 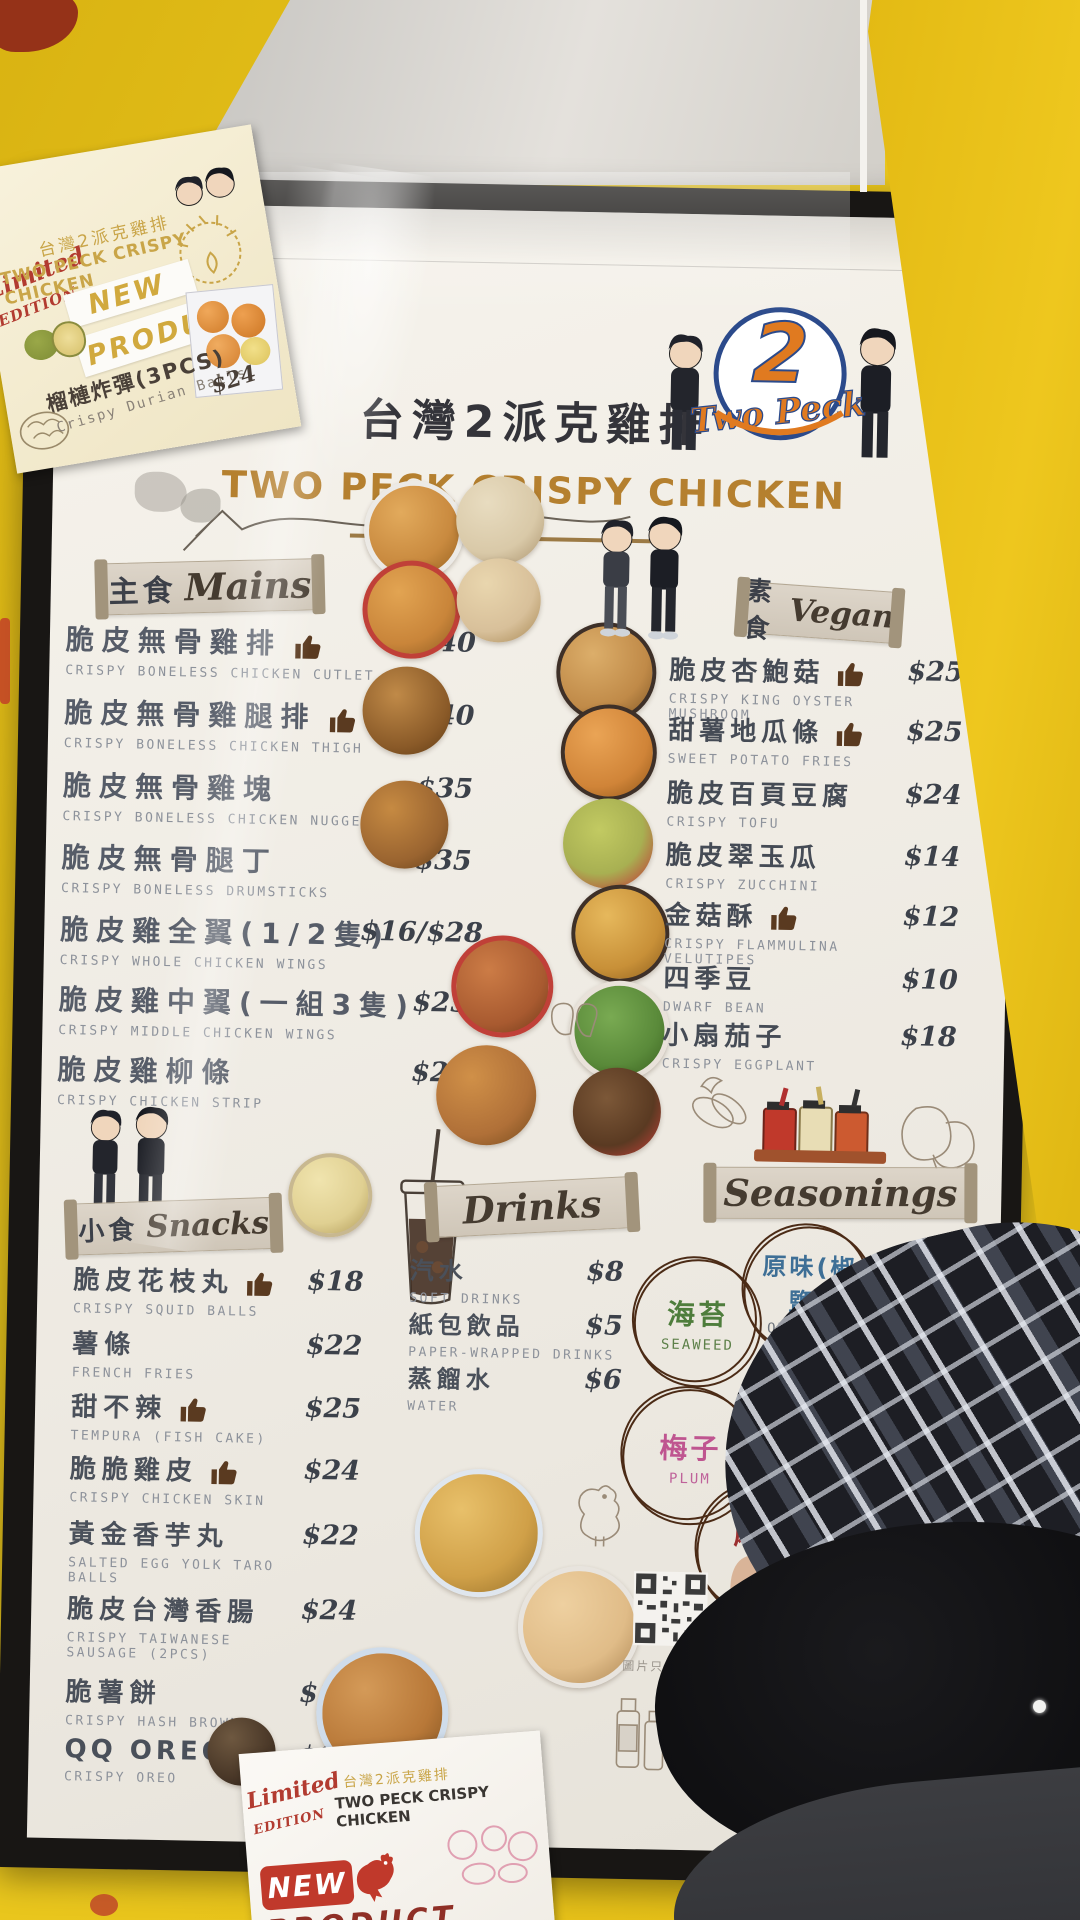 What do you see at coordinates (759, 611) in the screenshot?
I see `vegan-banner-zh: 素食` at bounding box center [759, 611].